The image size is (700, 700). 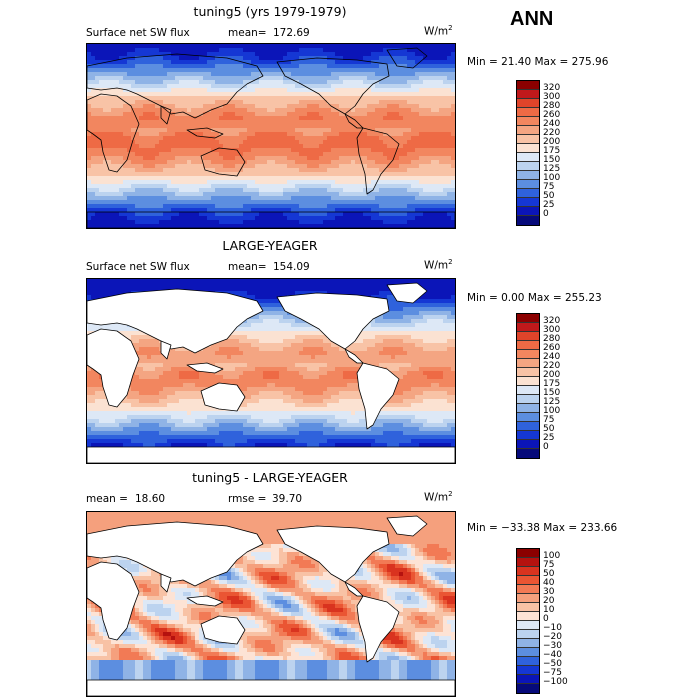 I want to click on colorbar-tick-label: −10, so click(x=552, y=628).